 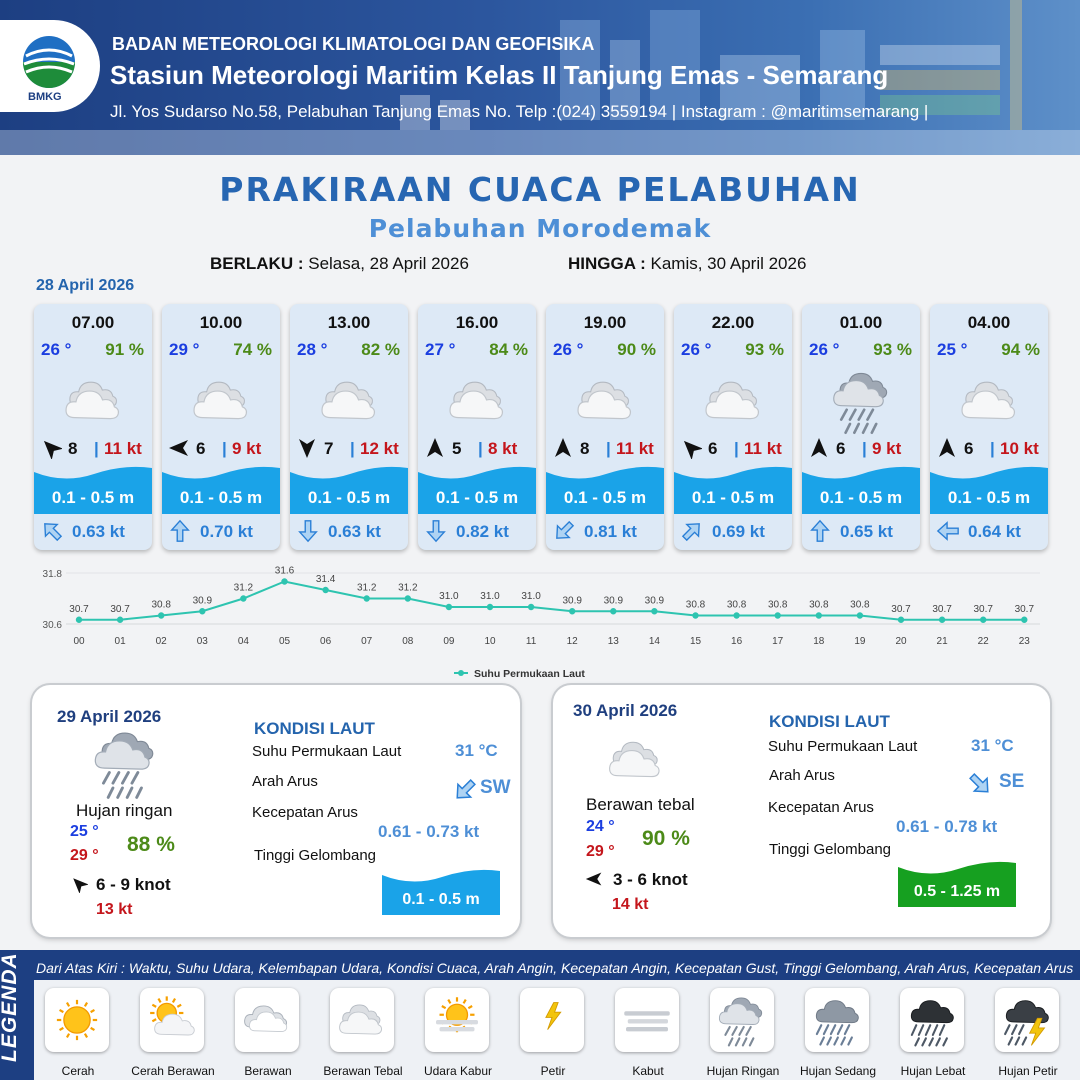 I want to click on x-tick-label: 12, so click(x=573, y=641).